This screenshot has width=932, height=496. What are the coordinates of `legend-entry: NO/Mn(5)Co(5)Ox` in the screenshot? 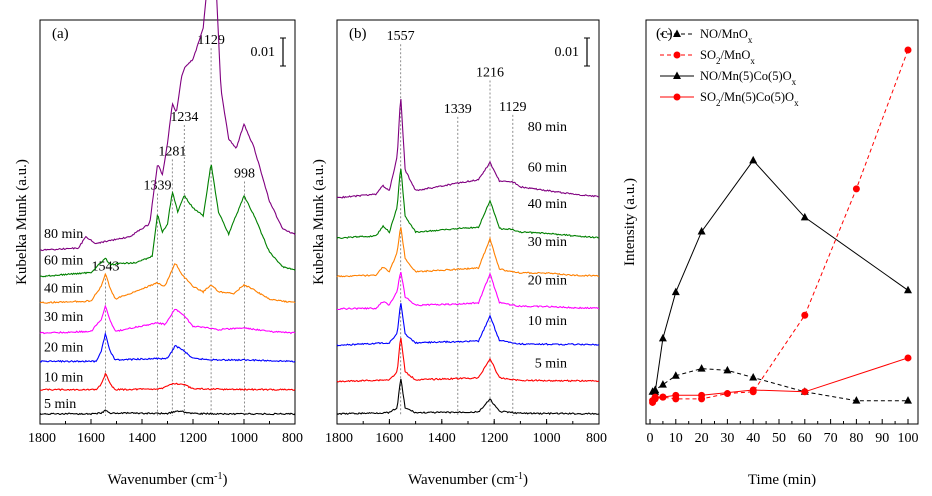 It's located at (748, 78).